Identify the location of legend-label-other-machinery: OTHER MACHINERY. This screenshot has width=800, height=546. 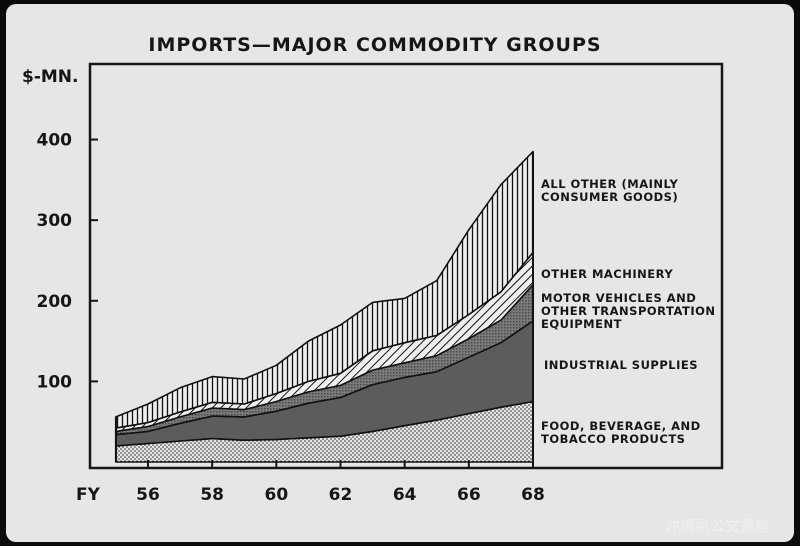
(607, 274).